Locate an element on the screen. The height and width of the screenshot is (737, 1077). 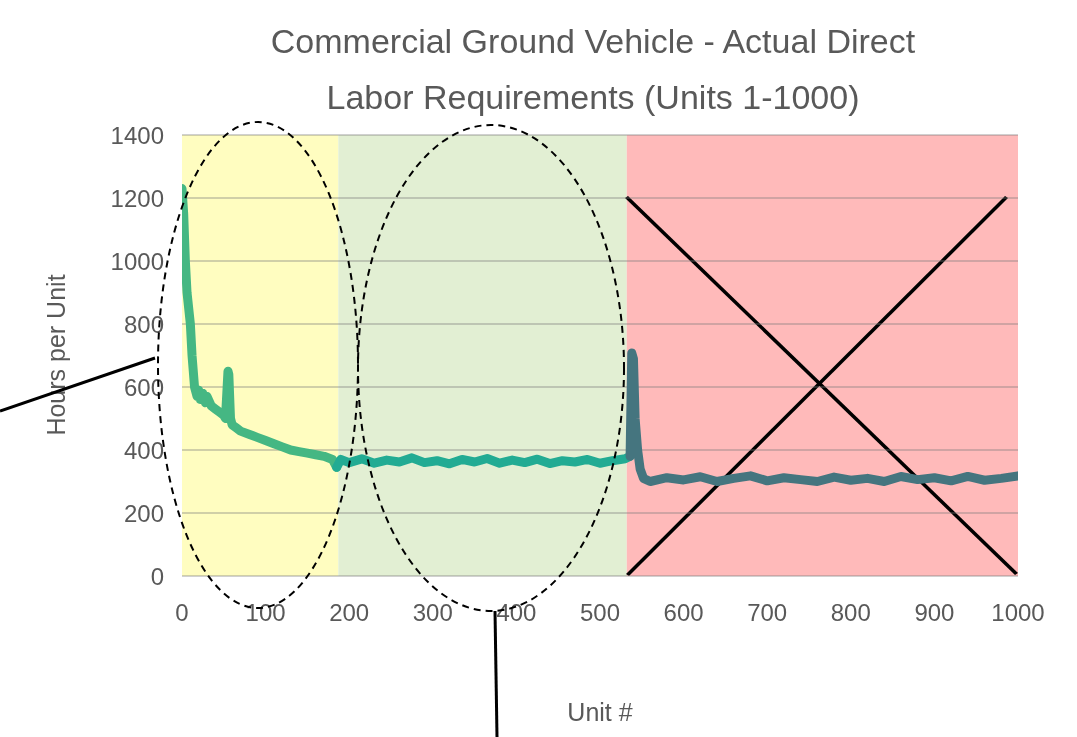
y-tick-label: 1200 is located at coordinates (137, 198).